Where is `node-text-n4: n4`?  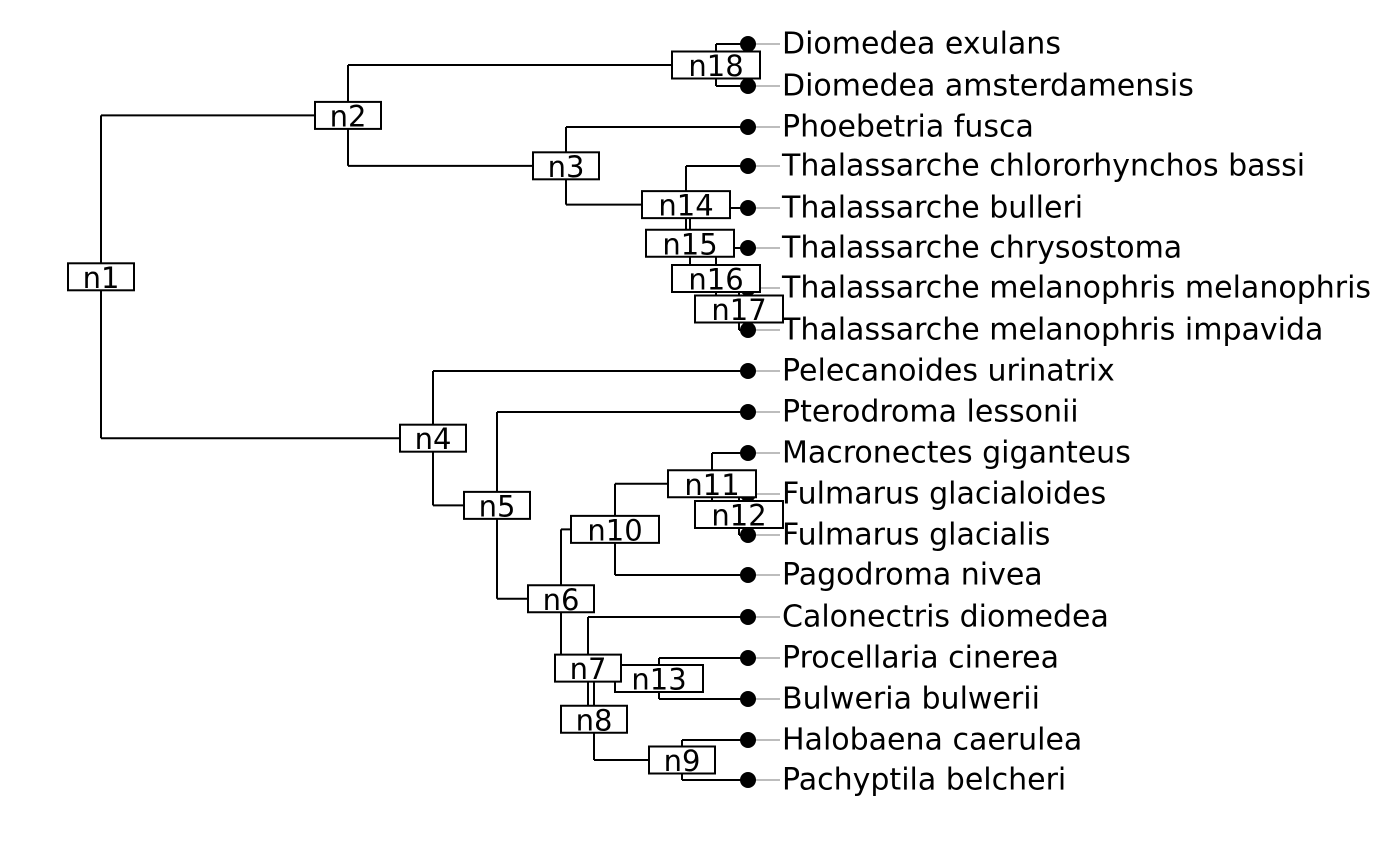 node-text-n4: n4 is located at coordinates (433, 439).